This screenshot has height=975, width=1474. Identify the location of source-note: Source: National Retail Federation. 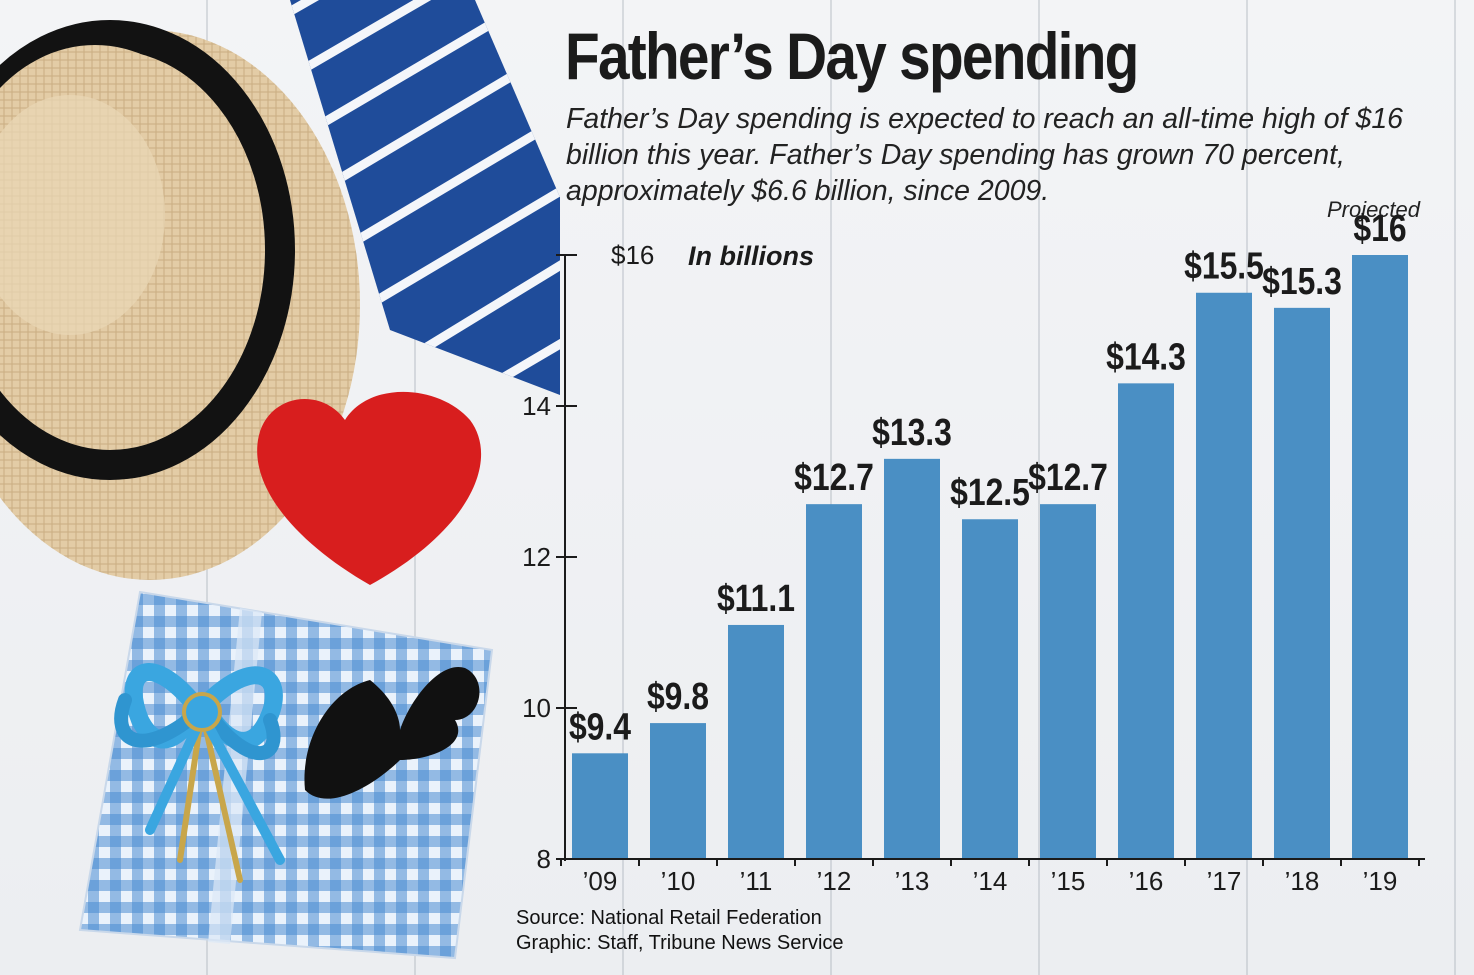
(669, 918).